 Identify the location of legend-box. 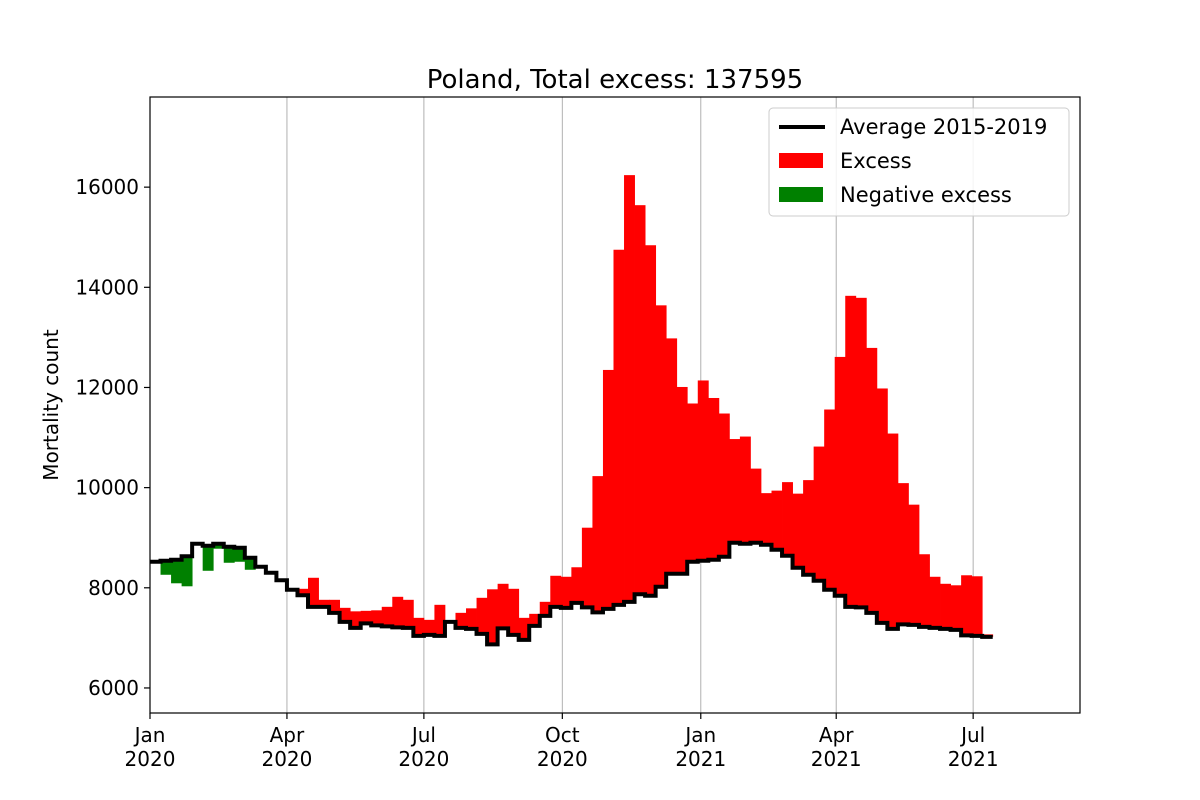
(919, 162).